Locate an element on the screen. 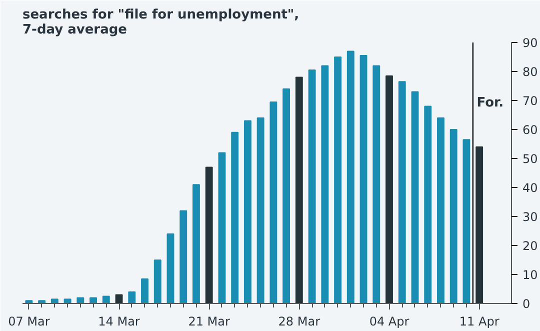  y-tick-label: 40 is located at coordinates (530, 188).